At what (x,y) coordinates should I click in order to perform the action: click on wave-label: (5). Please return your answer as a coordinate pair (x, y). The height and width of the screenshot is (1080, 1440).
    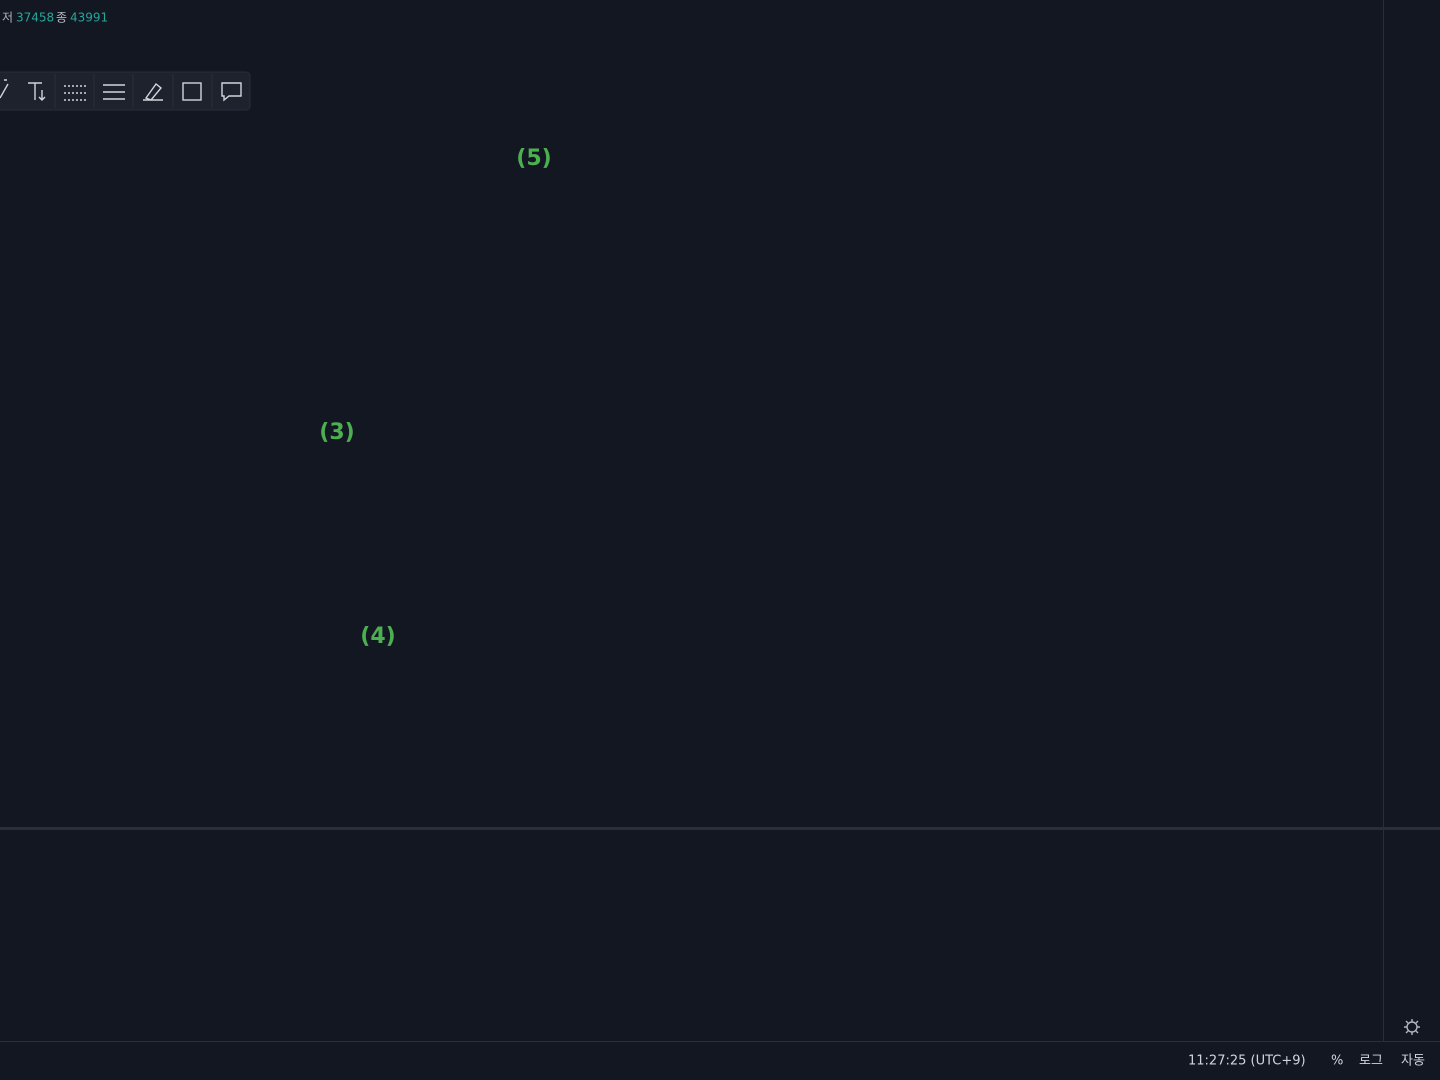
    Looking at the image, I should click on (533, 158).